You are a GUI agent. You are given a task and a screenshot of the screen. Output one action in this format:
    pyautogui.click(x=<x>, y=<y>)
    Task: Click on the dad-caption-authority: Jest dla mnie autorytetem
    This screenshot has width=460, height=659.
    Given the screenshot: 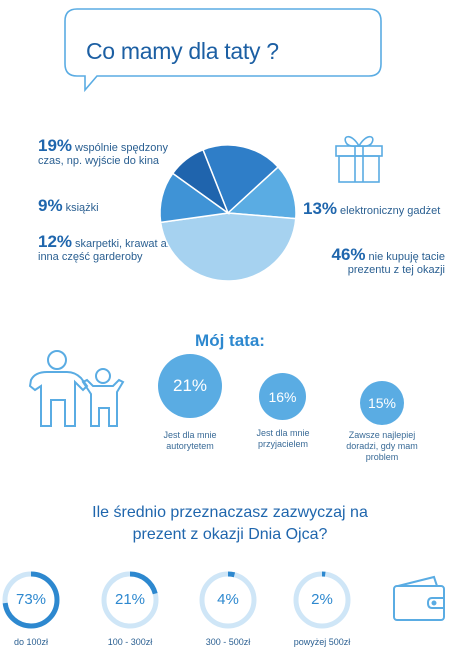 What is the action you would take?
    pyautogui.click(x=190, y=440)
    